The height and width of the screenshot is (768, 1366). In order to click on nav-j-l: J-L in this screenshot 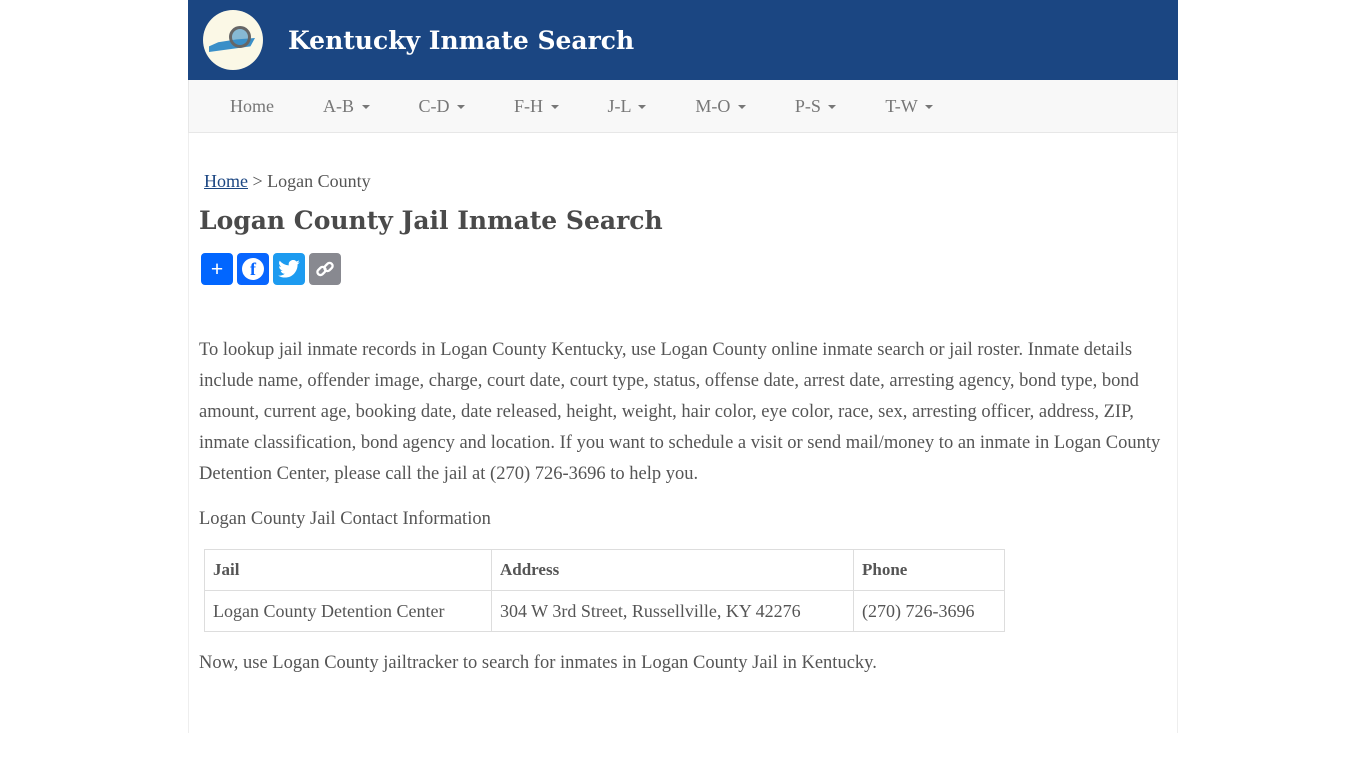, I will do `click(627, 106)`.